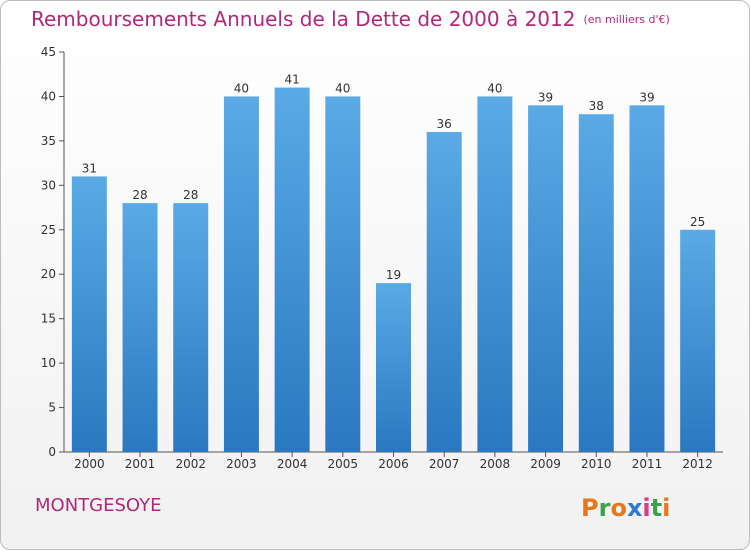 This screenshot has width=750, height=550. I want to click on x-tick-label: 2003, so click(241, 464).